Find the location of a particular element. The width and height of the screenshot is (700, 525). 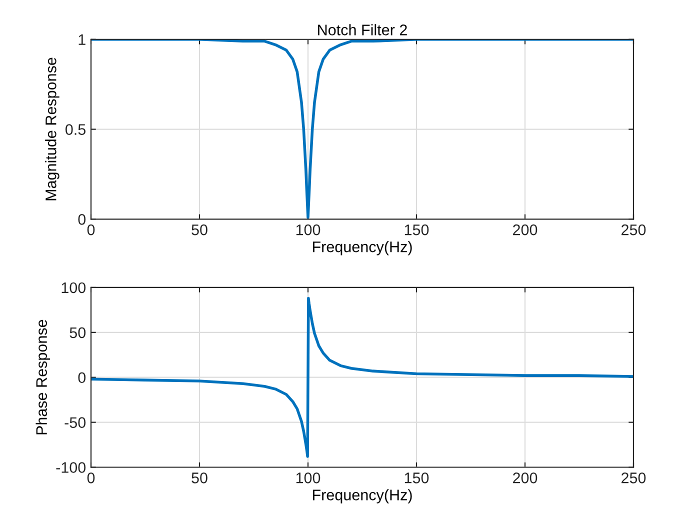

y-axis-title: Phase Response is located at coordinates (43, 377).